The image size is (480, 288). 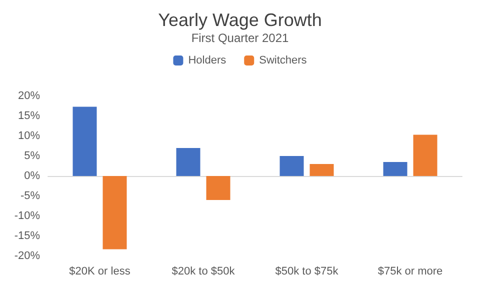 What do you see at coordinates (29, 116) in the screenshot?
I see `y-tick-label: 15%` at bounding box center [29, 116].